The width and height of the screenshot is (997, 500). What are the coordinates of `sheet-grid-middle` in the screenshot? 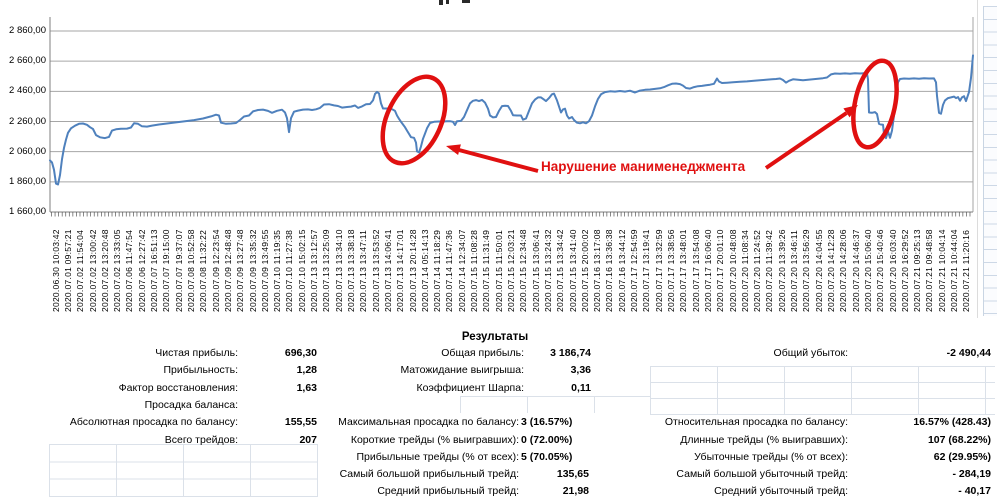 It's located at (555, 404).